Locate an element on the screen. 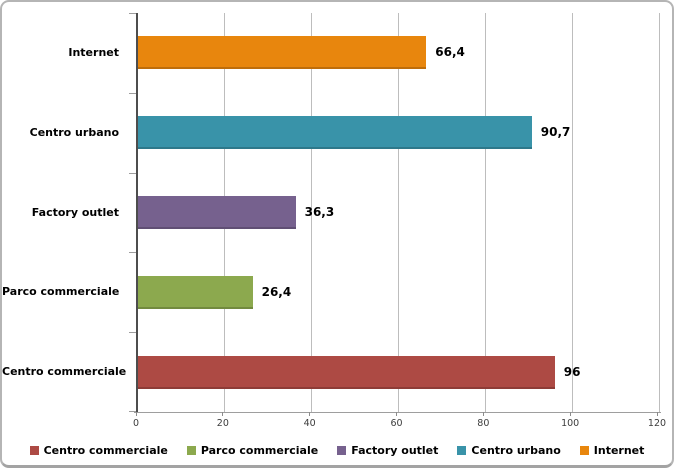 The image size is (674, 468). x-axis-line is located at coordinates (397, 412).